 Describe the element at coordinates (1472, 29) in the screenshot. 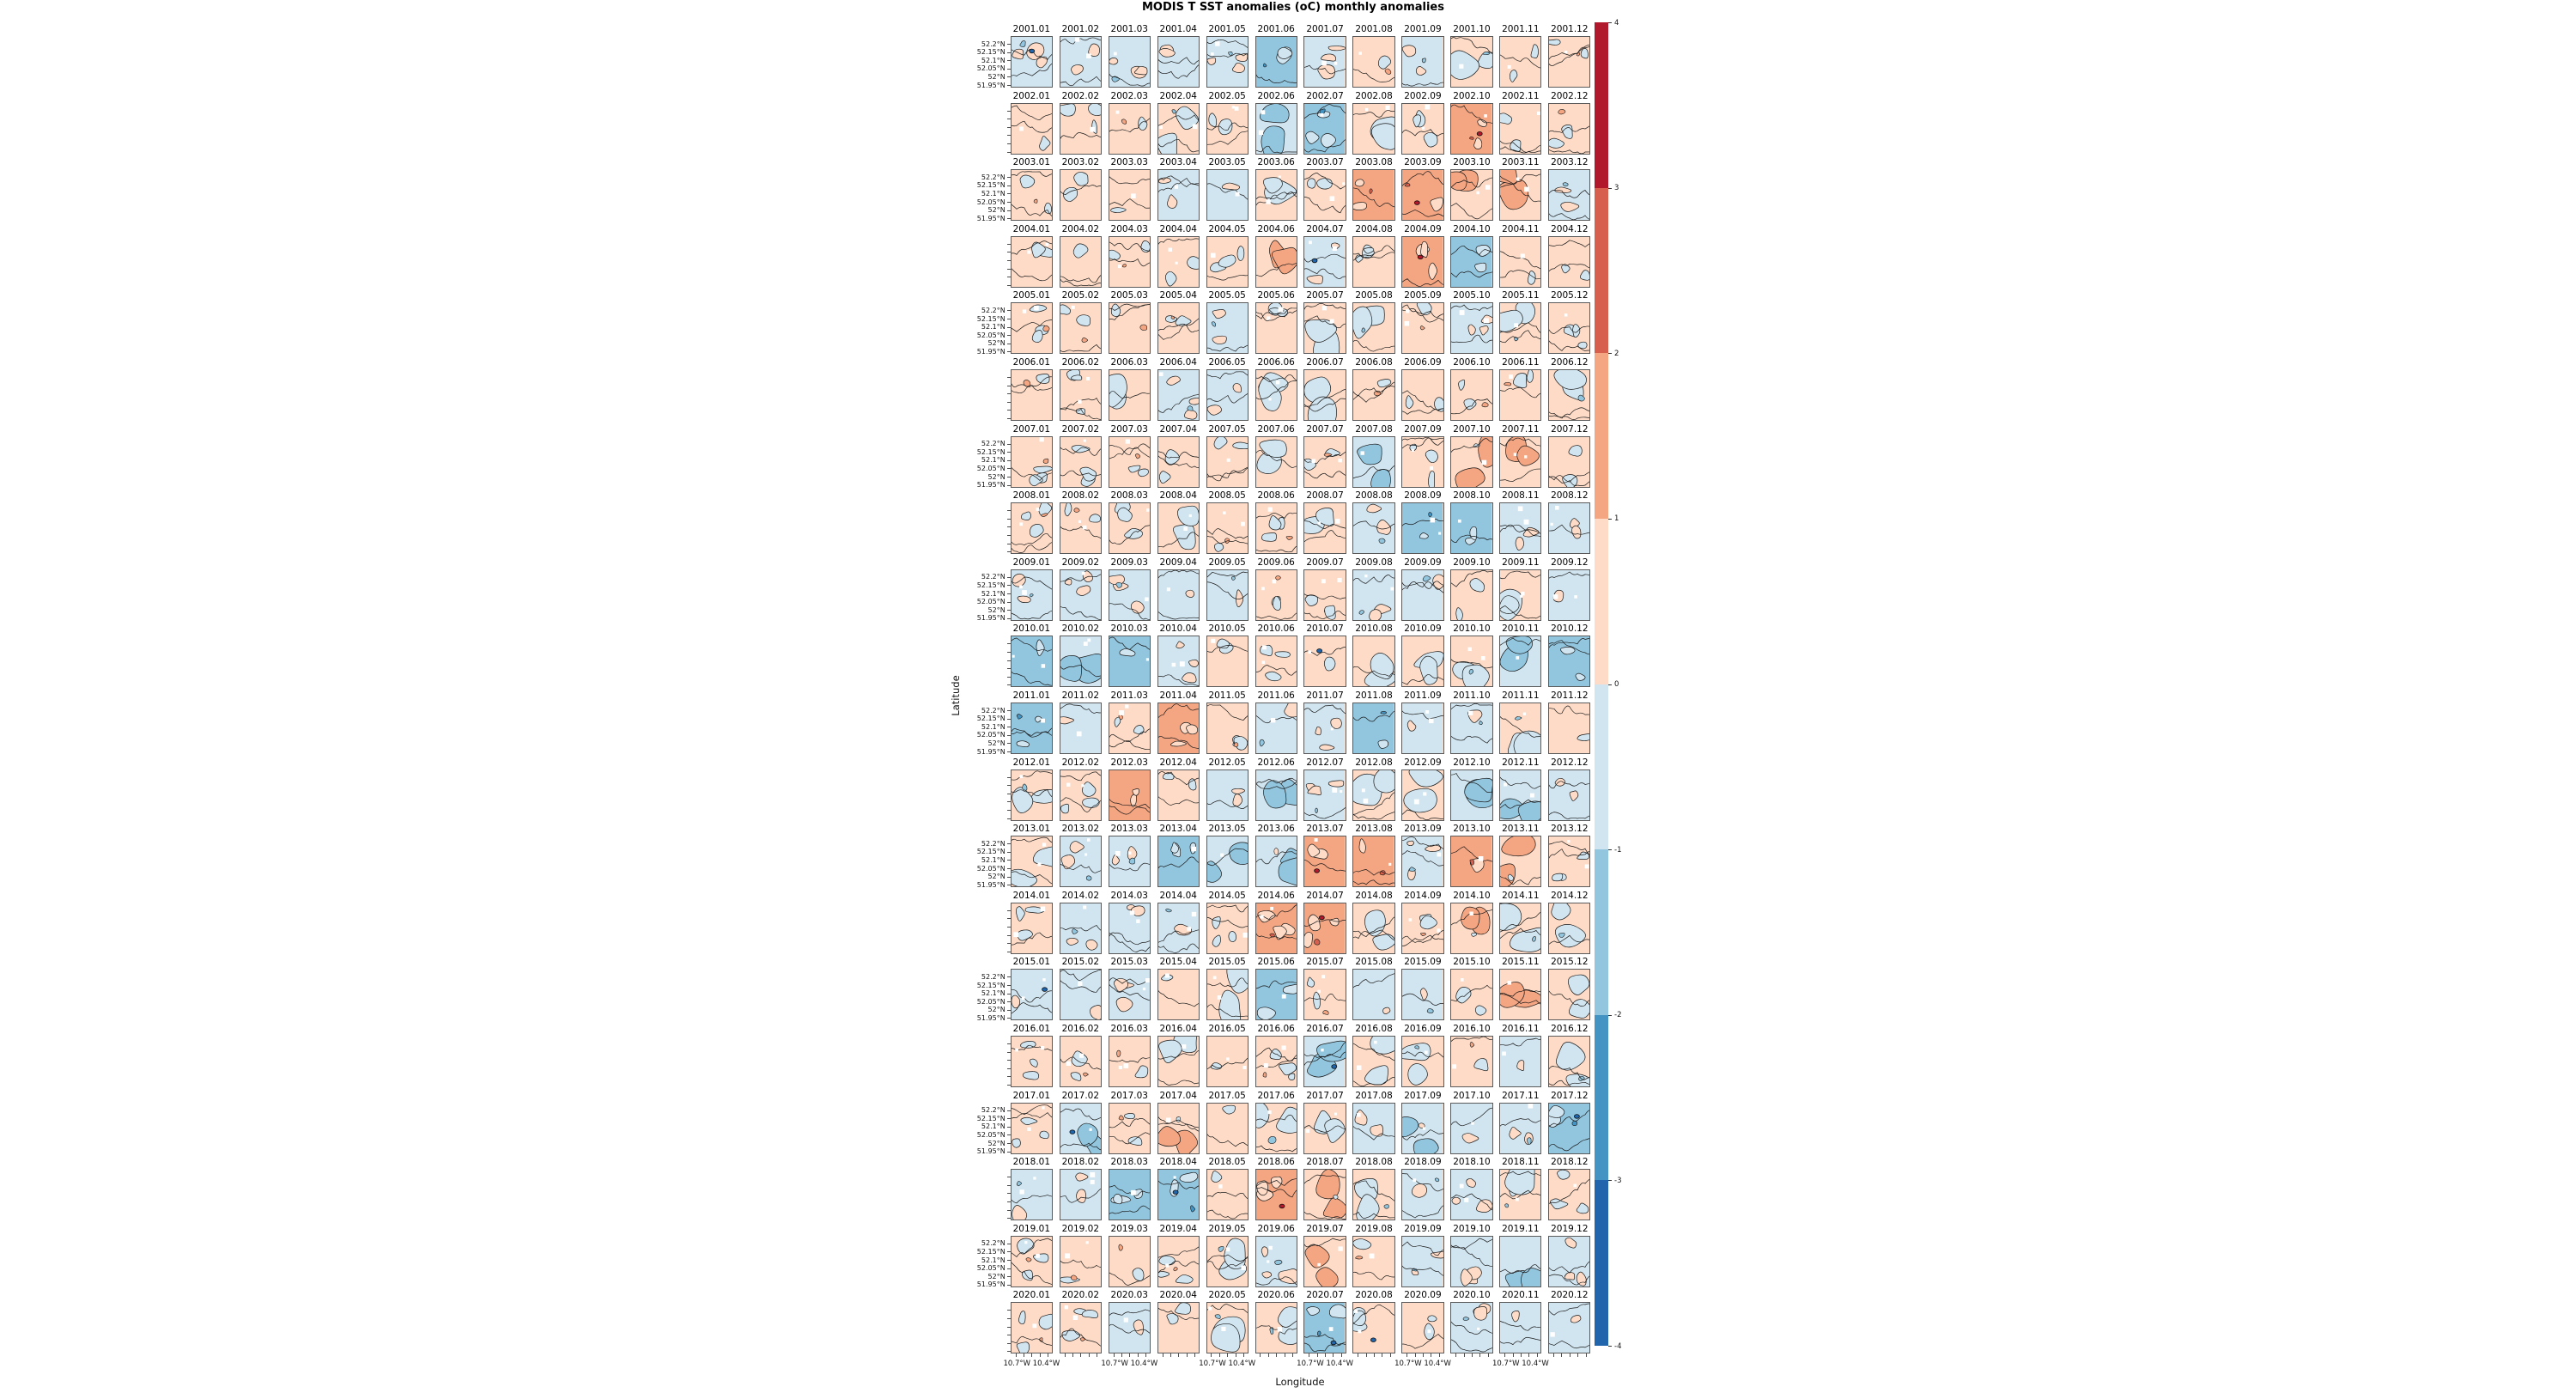

I see `panel-title: 2001.10` at that location.